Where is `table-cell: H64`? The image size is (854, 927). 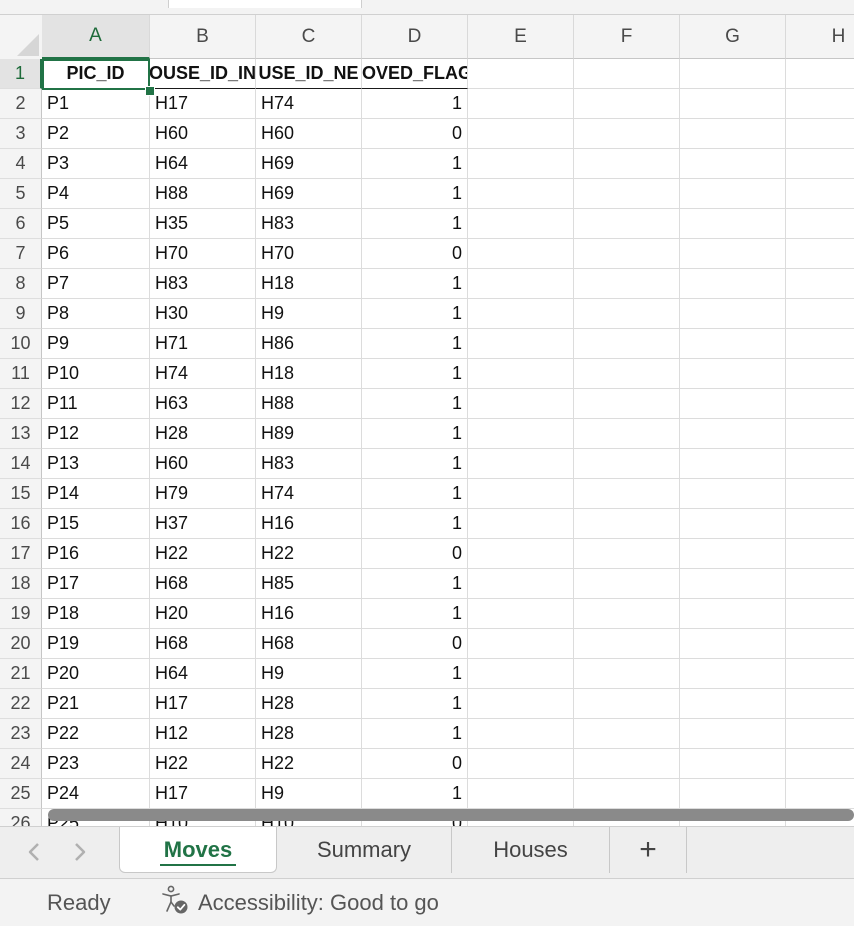 table-cell: H64 is located at coordinates (203, 674).